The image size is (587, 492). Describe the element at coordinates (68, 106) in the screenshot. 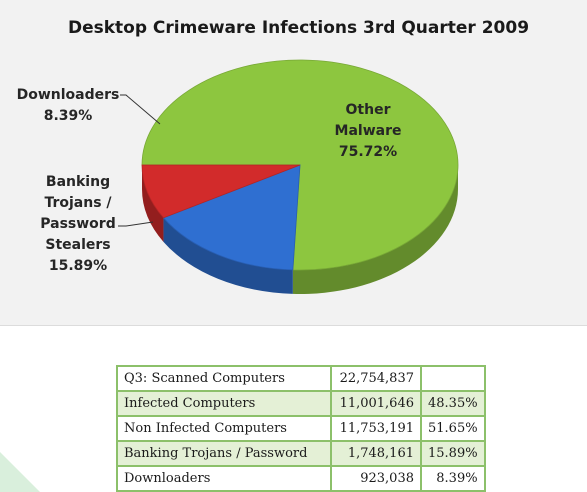

I see `slice-label-downloaders: Downloaders 8.39%` at that location.